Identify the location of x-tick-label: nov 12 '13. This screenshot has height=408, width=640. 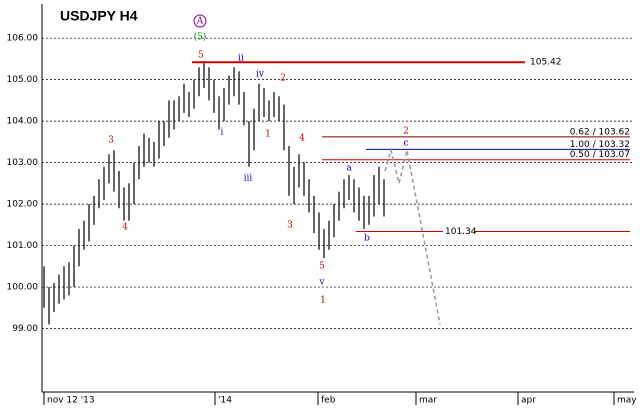
(71, 401).